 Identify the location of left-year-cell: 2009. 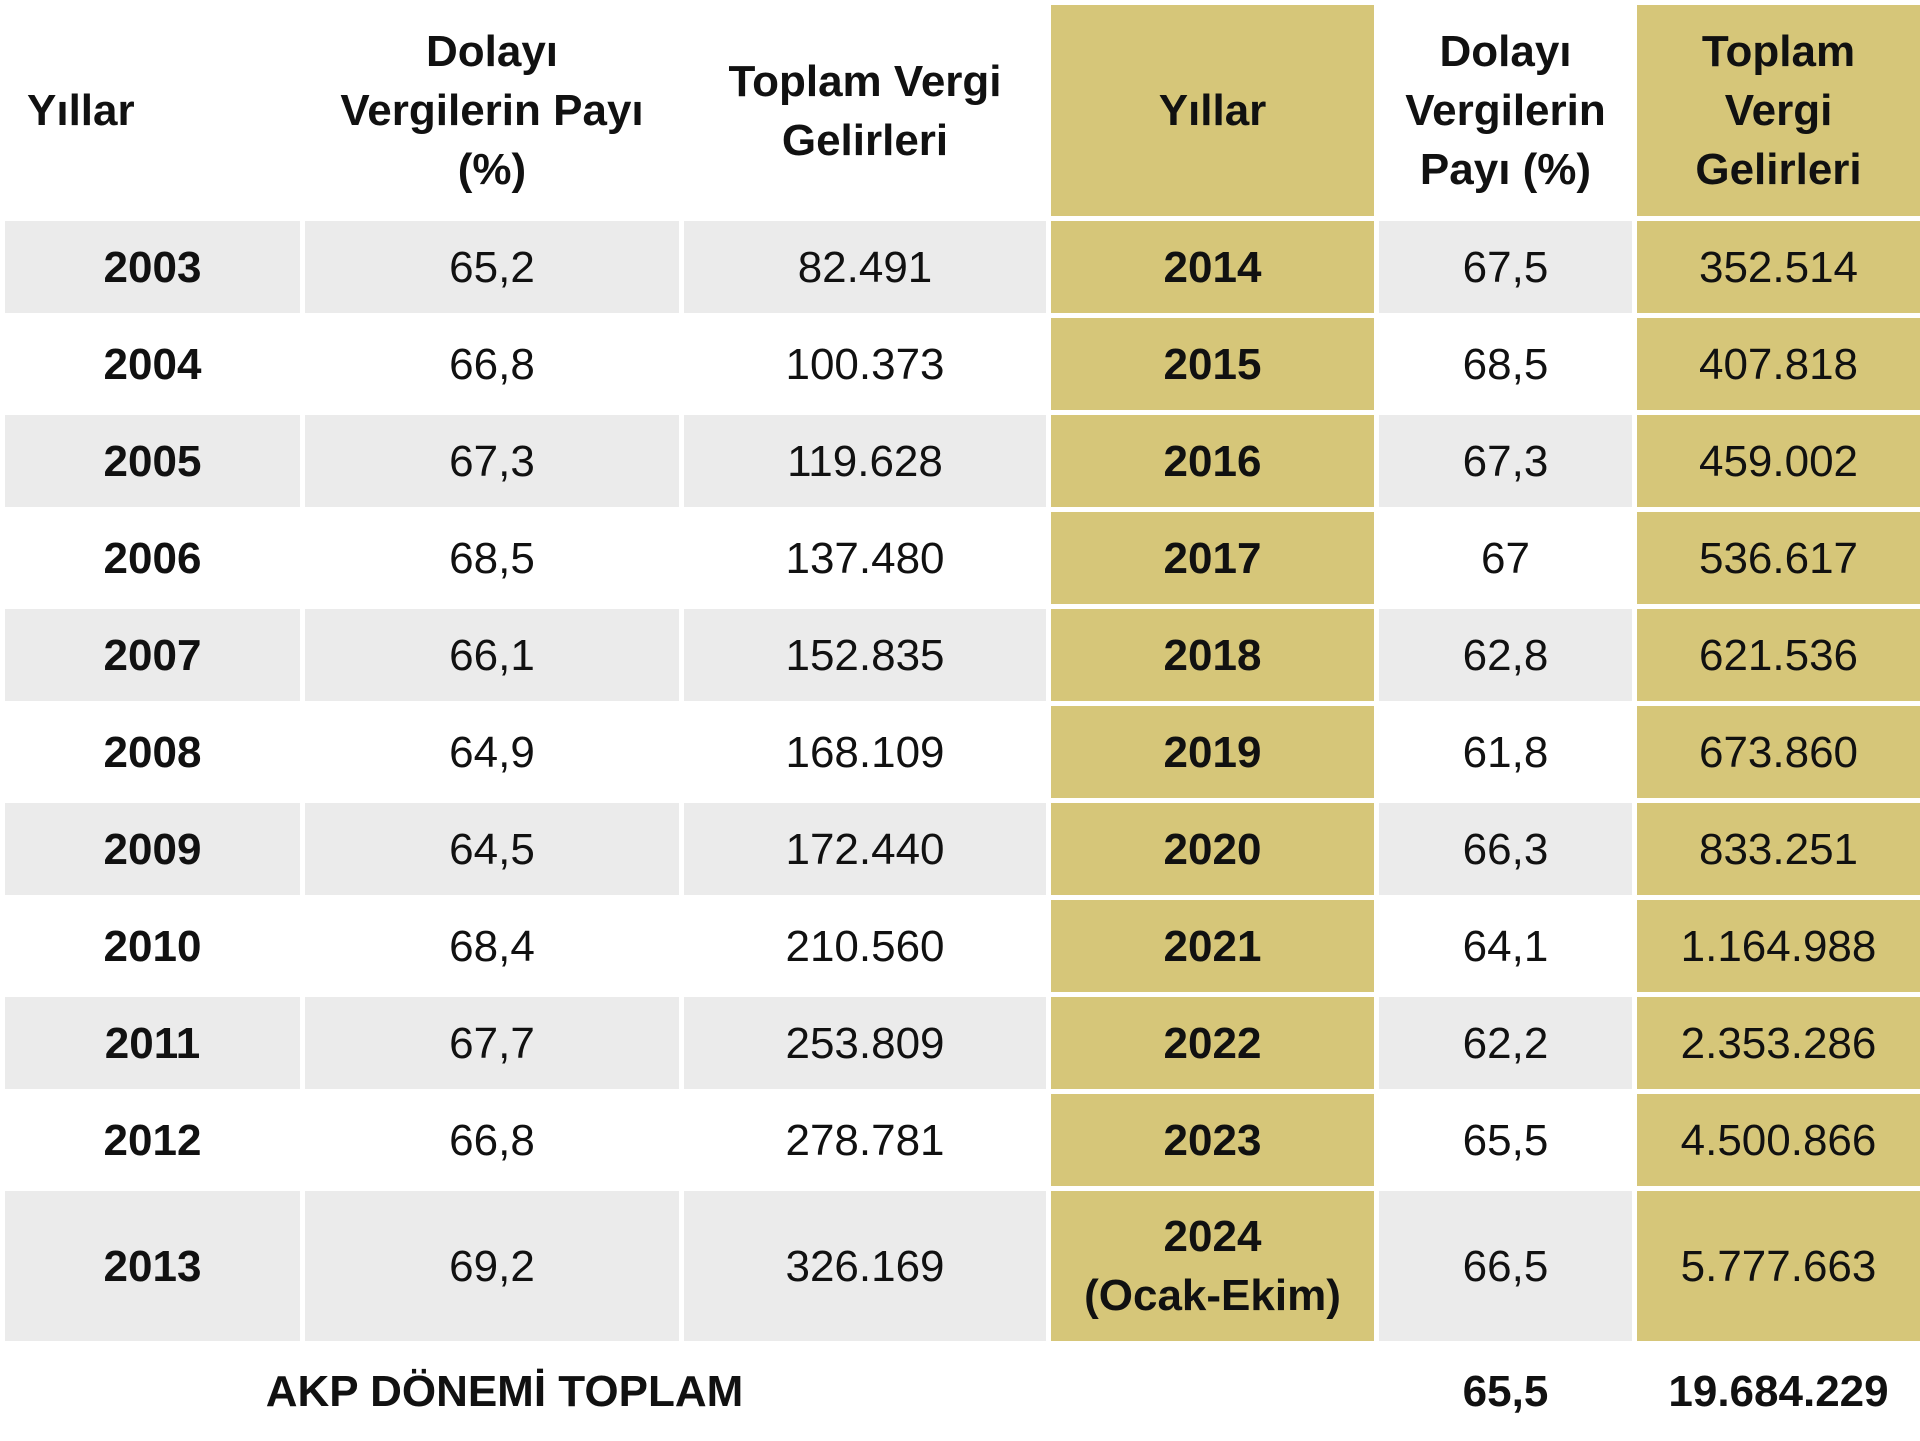
(152, 849).